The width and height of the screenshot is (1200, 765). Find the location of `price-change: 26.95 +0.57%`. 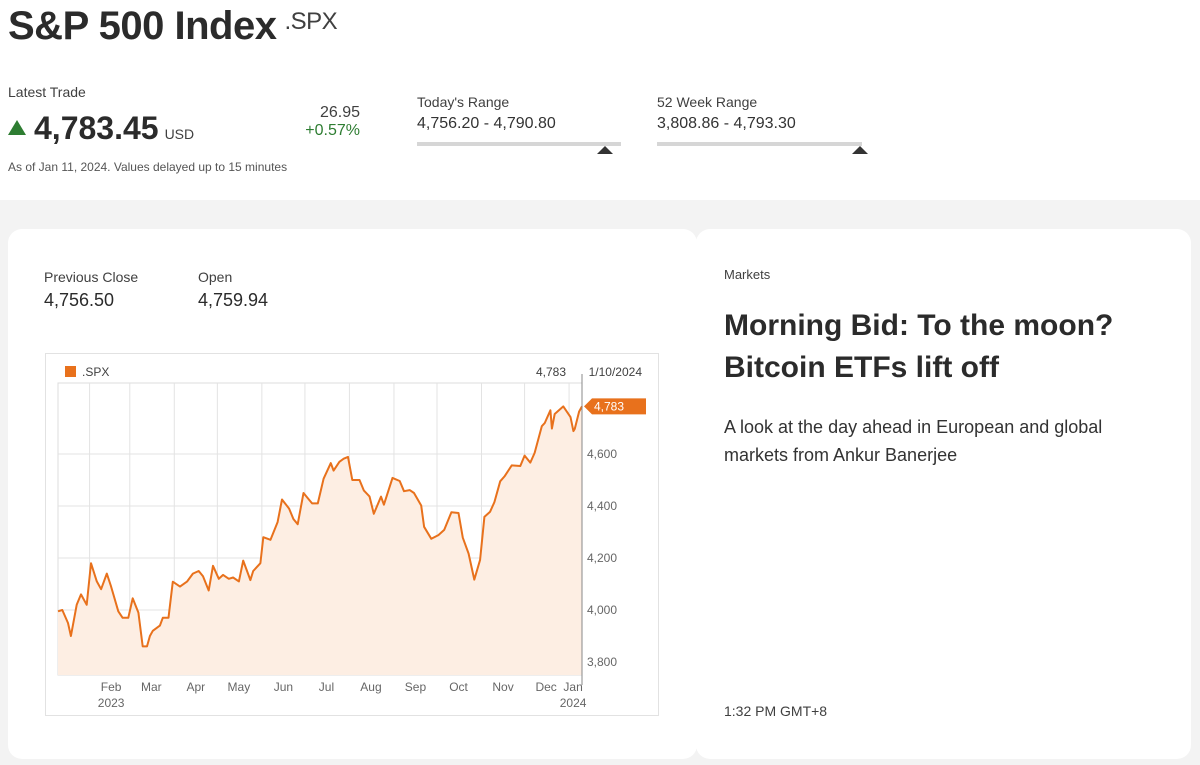

price-change: 26.95 +0.57% is located at coordinates (325, 122).